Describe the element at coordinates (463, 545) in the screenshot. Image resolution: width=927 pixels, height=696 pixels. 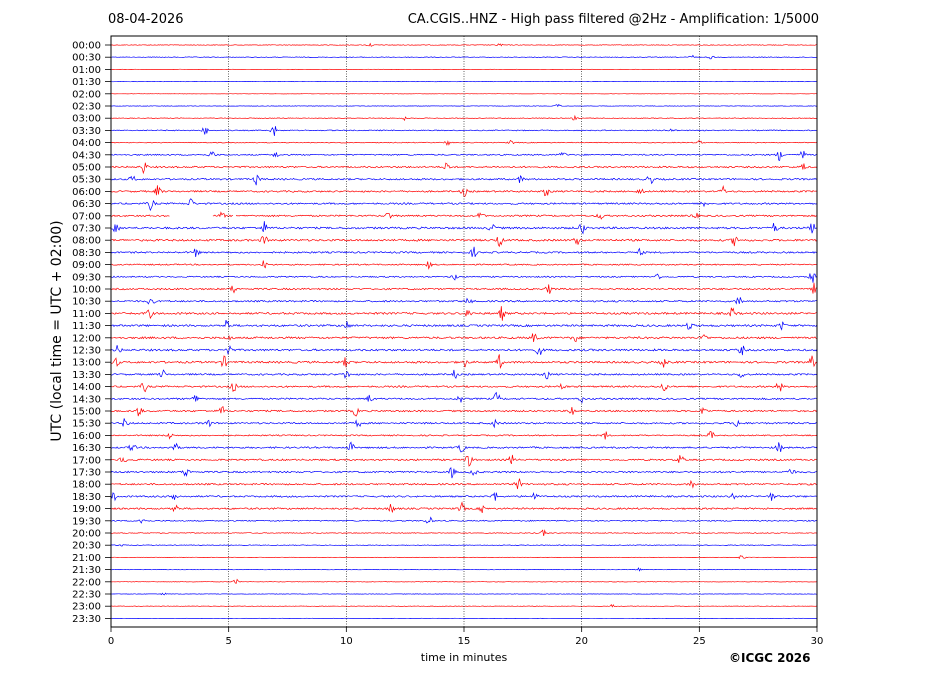
I see `trace-2030` at that location.